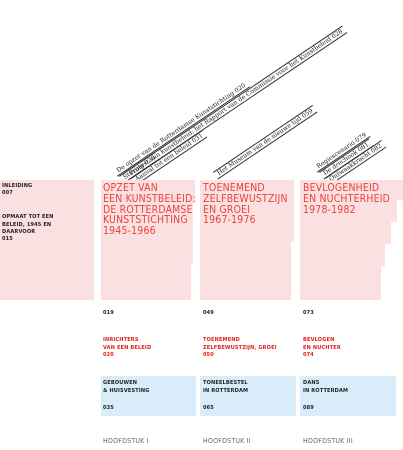  Describe the element at coordinates (7, 239) in the screenshot. I see `opmaat-page: 015` at that location.